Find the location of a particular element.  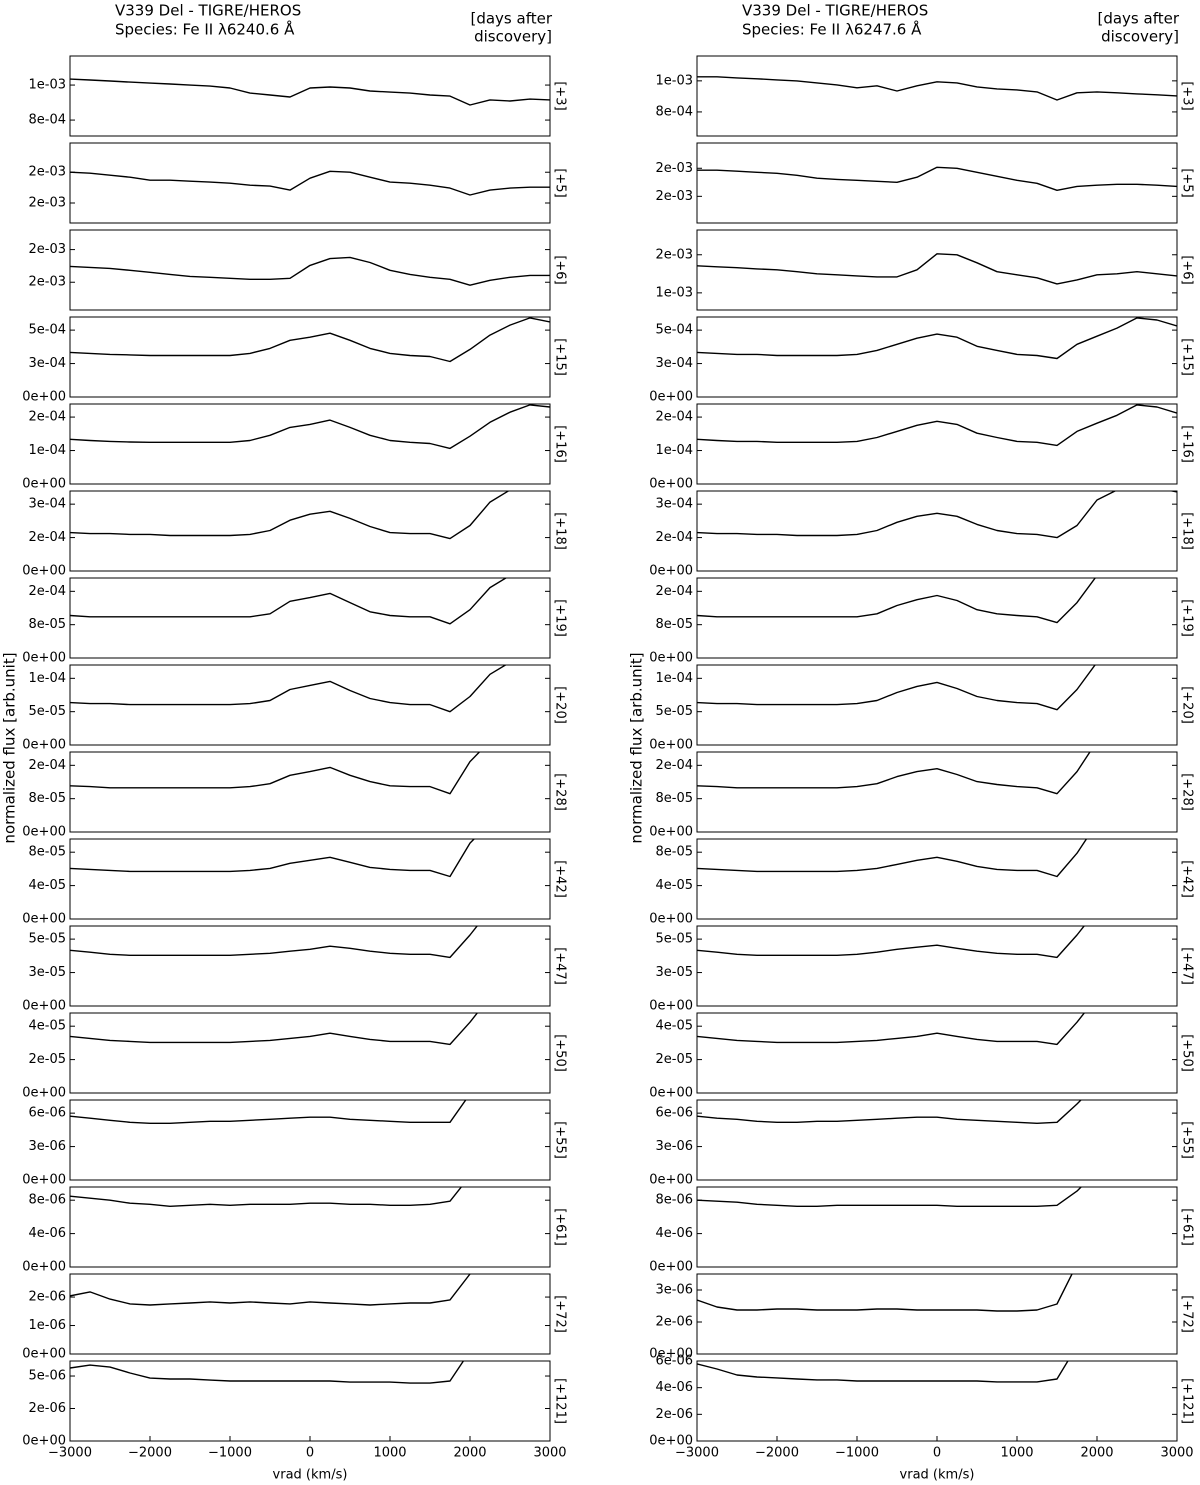

chart-subtitle: Species: Fe II λ6247.6 Å is located at coordinates (832, 29).